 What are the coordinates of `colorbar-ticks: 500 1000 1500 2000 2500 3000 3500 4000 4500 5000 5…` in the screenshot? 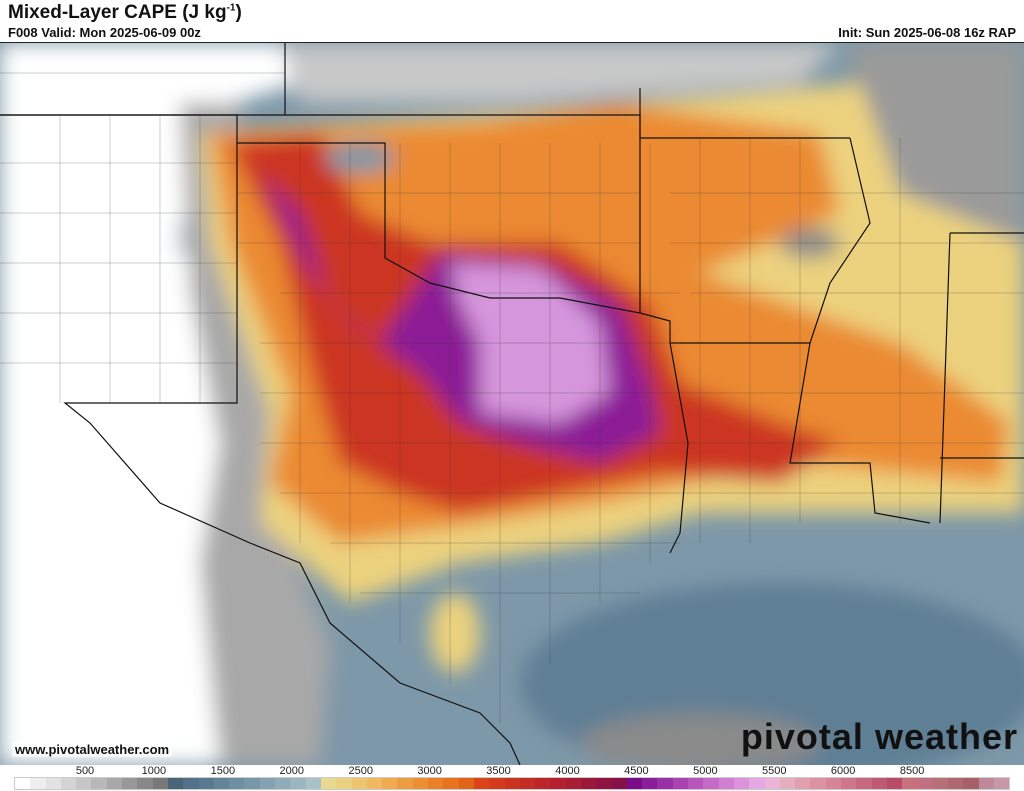 It's located at (512, 771).